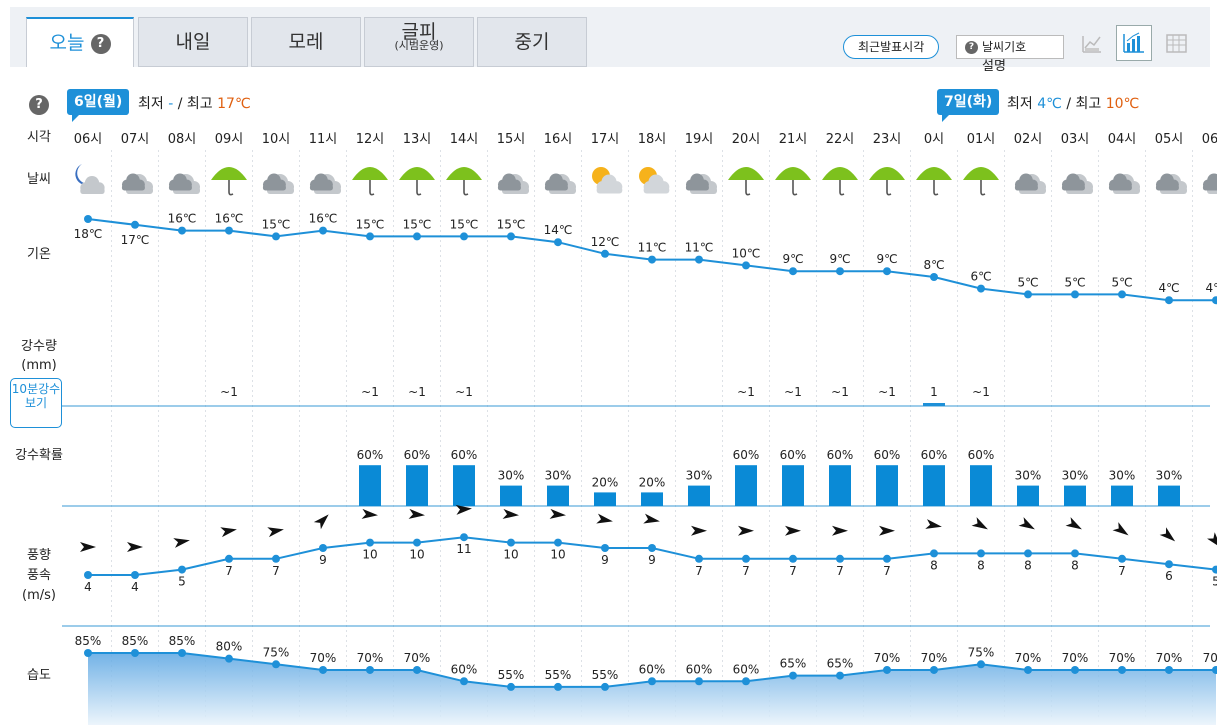 This screenshot has height=725, width=1217. Describe the element at coordinates (182, 219) in the screenshot. I see `temperature-label: 16℃` at that location.